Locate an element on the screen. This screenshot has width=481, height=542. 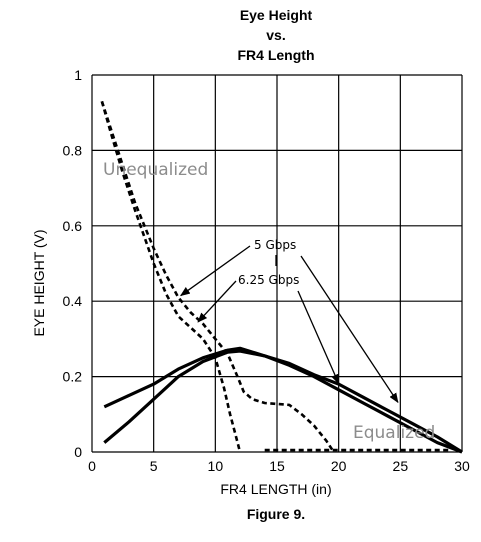
figure-caption: Figure 9. is located at coordinates (276, 514).